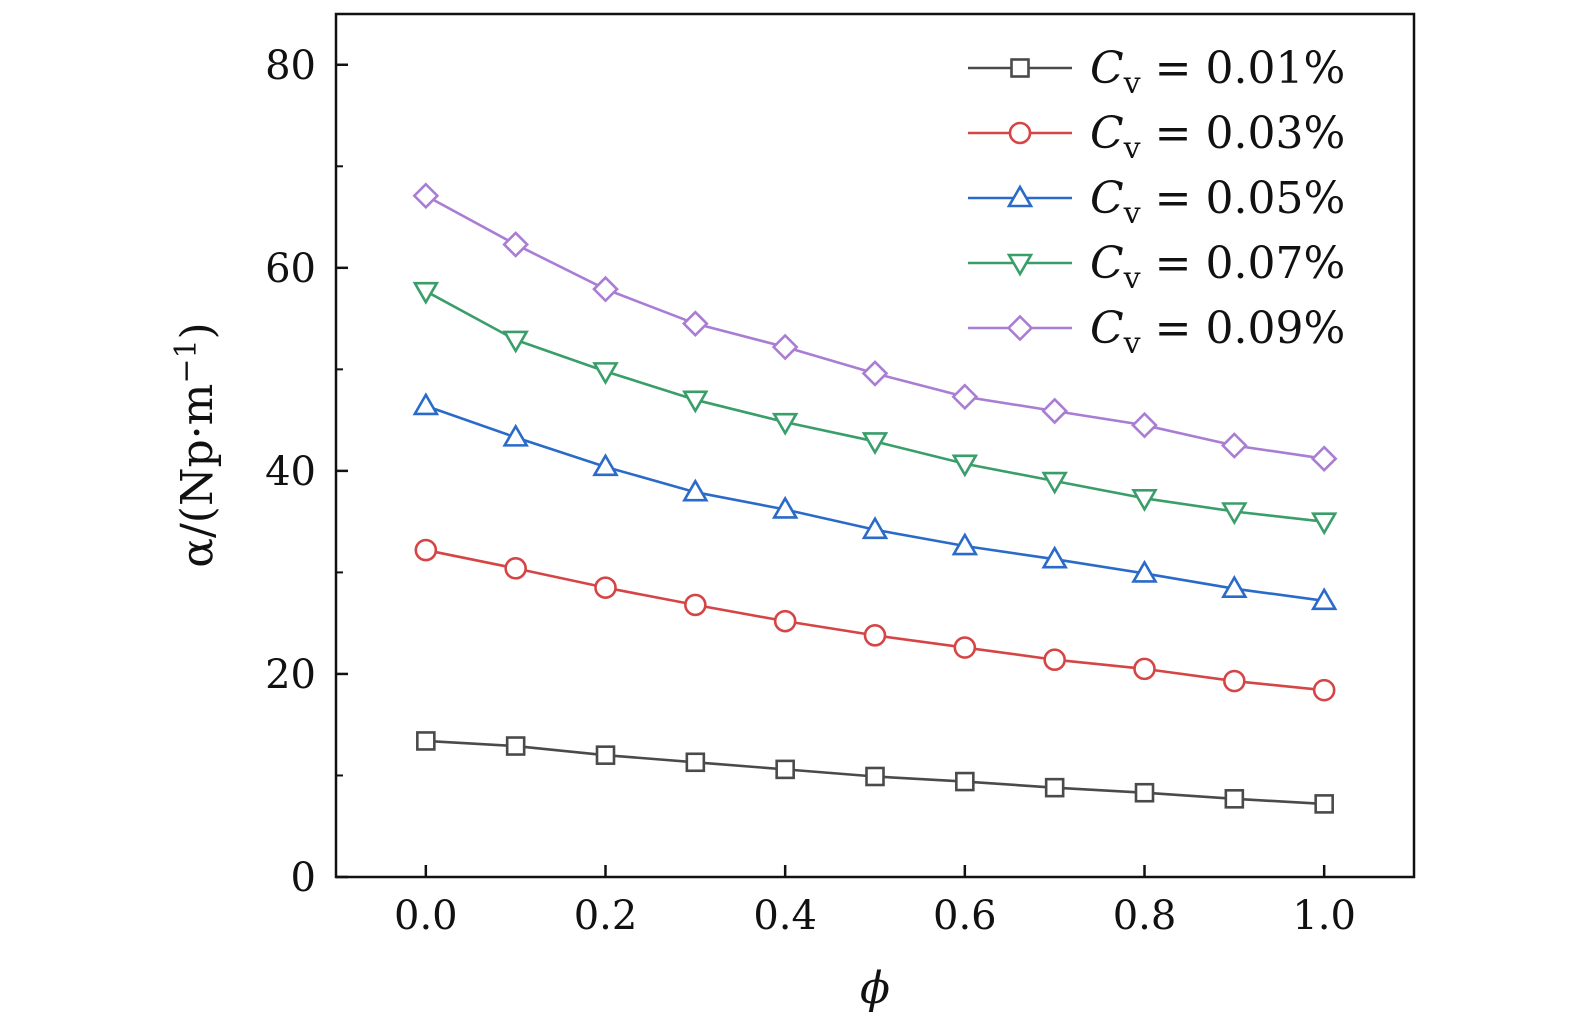  What do you see at coordinates (290, 472) in the screenshot?
I see `y-tick-label: 40` at bounding box center [290, 472].